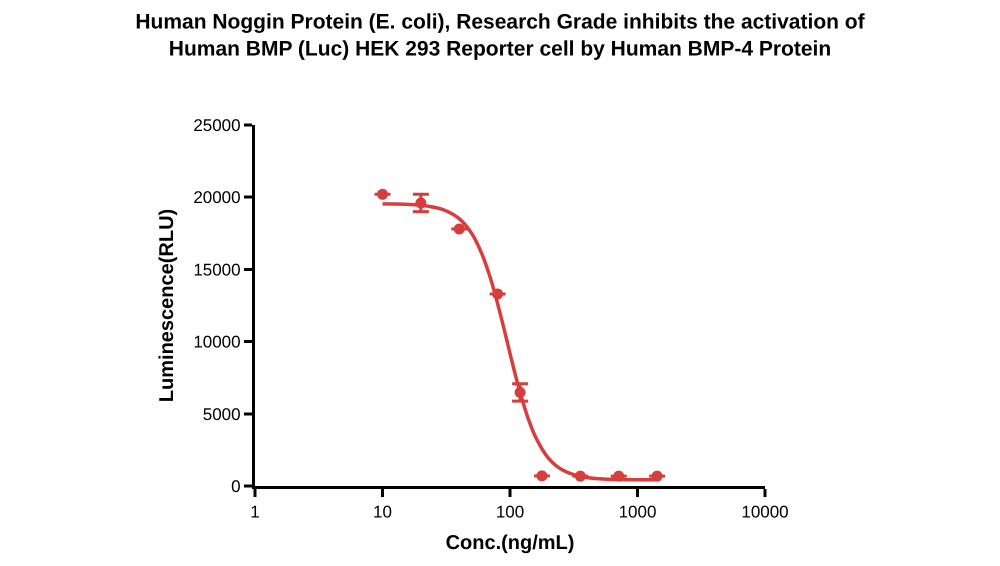  What do you see at coordinates (500, 35) in the screenshot?
I see `chart-title: Human Noggin Protein (E. coli), Research Grade inhibits the activation of Human BMP (Luc) HEK 293 Reporter cell by Human BMP-4 Protein` at bounding box center [500, 35].